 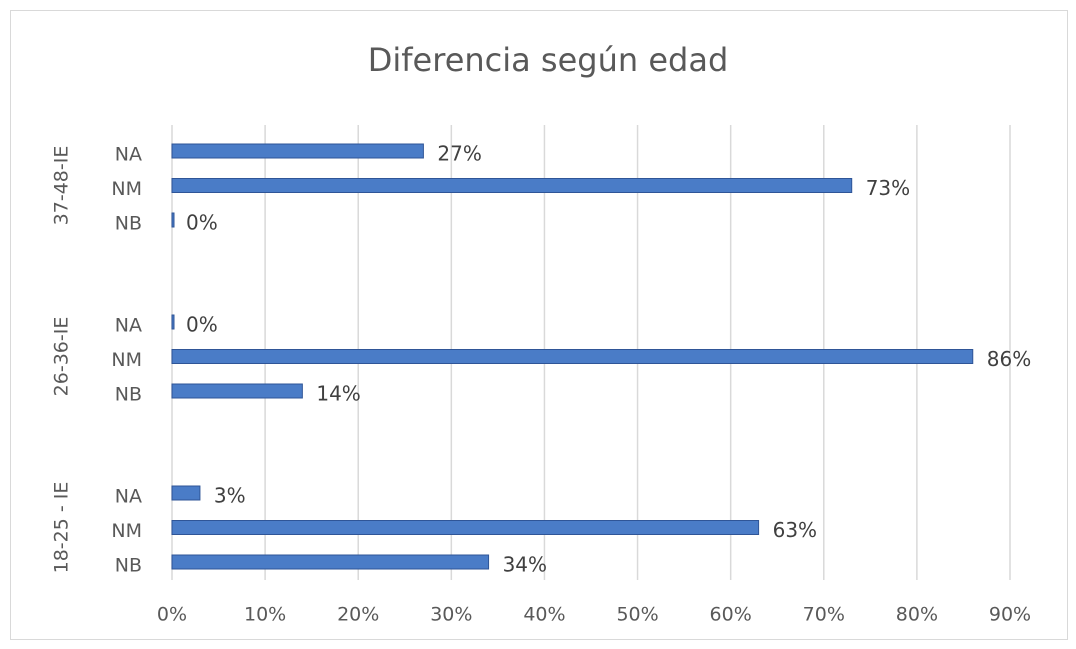 I want to click on value-label: 86%, so click(x=1009, y=359).